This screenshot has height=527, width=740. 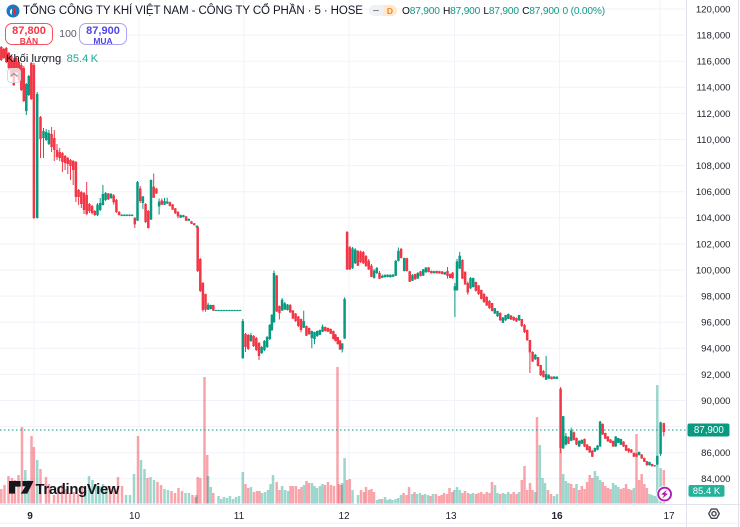 What do you see at coordinates (714, 36) in the screenshot?
I see `svg-text: 118,000` at bounding box center [714, 36].